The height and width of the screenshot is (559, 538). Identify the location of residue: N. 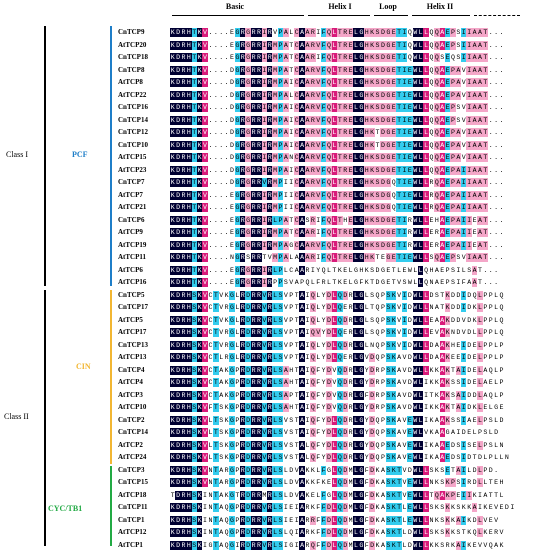
(210, 532).